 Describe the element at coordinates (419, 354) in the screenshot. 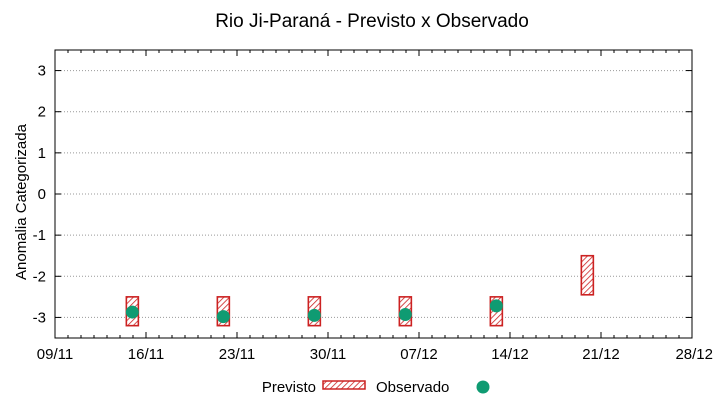

I see `x-tick-label: 07/12` at that location.